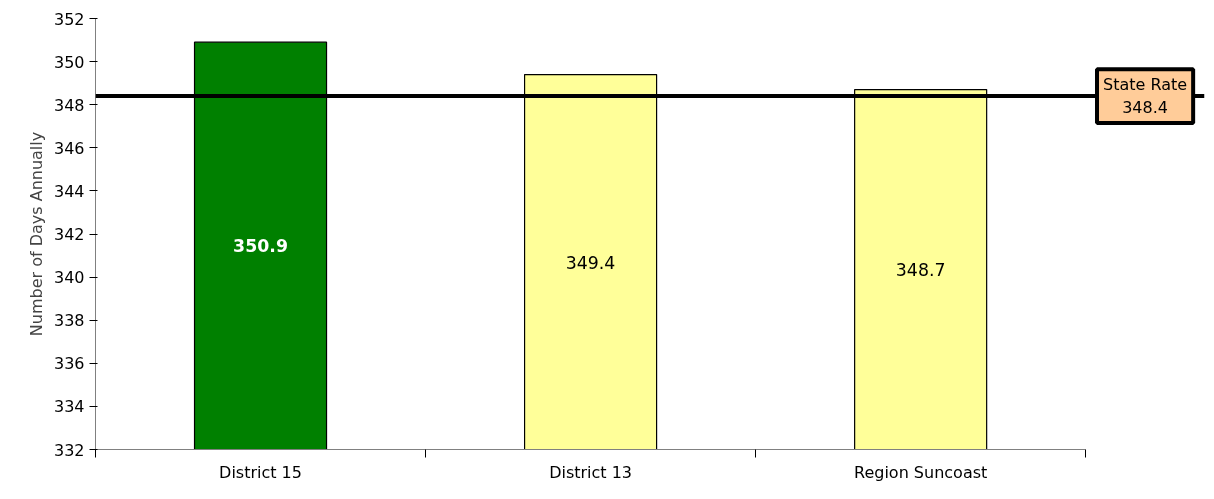 The height and width of the screenshot is (499, 1214). Describe the element at coordinates (260, 472) in the screenshot. I see `x-tick-label: District 15` at that location.